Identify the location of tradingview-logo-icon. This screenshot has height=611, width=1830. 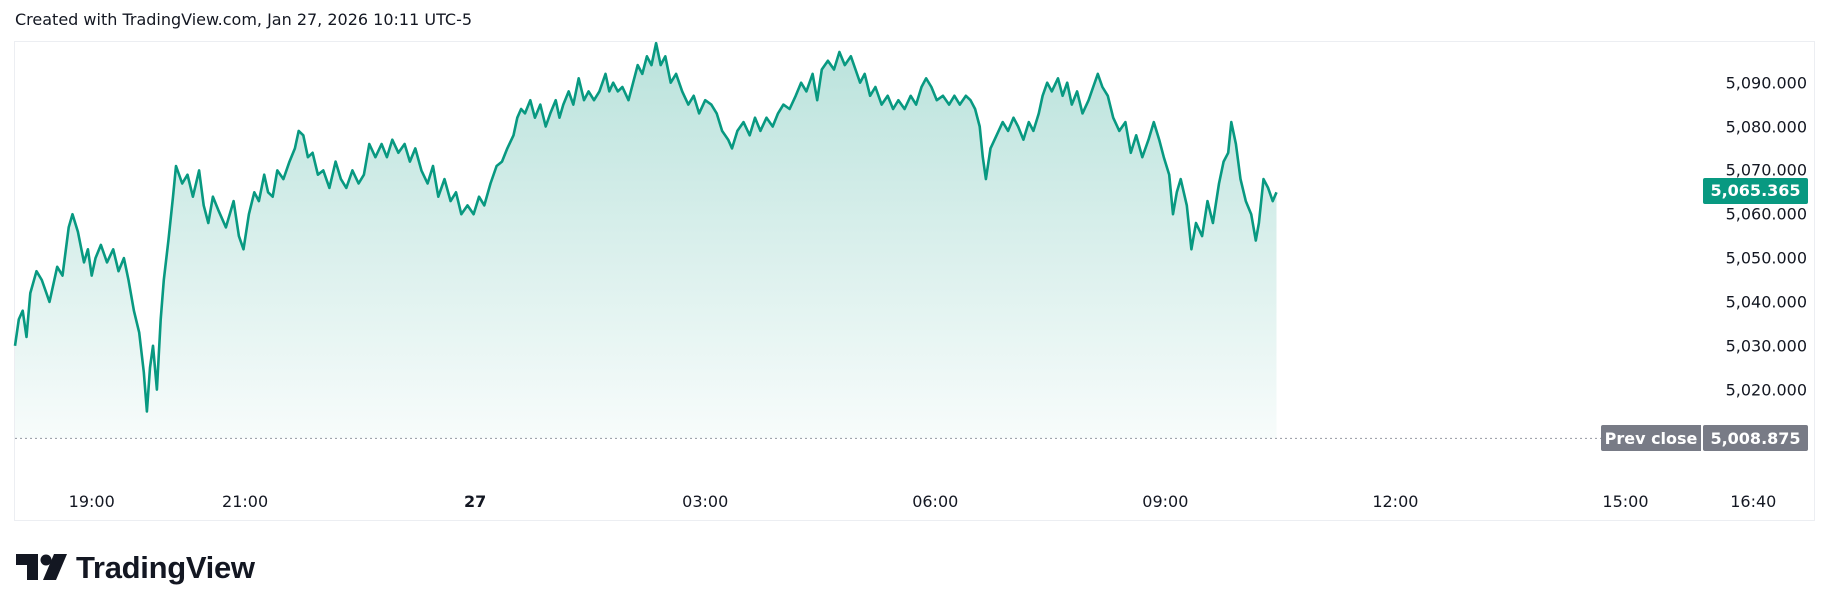
(41, 567).